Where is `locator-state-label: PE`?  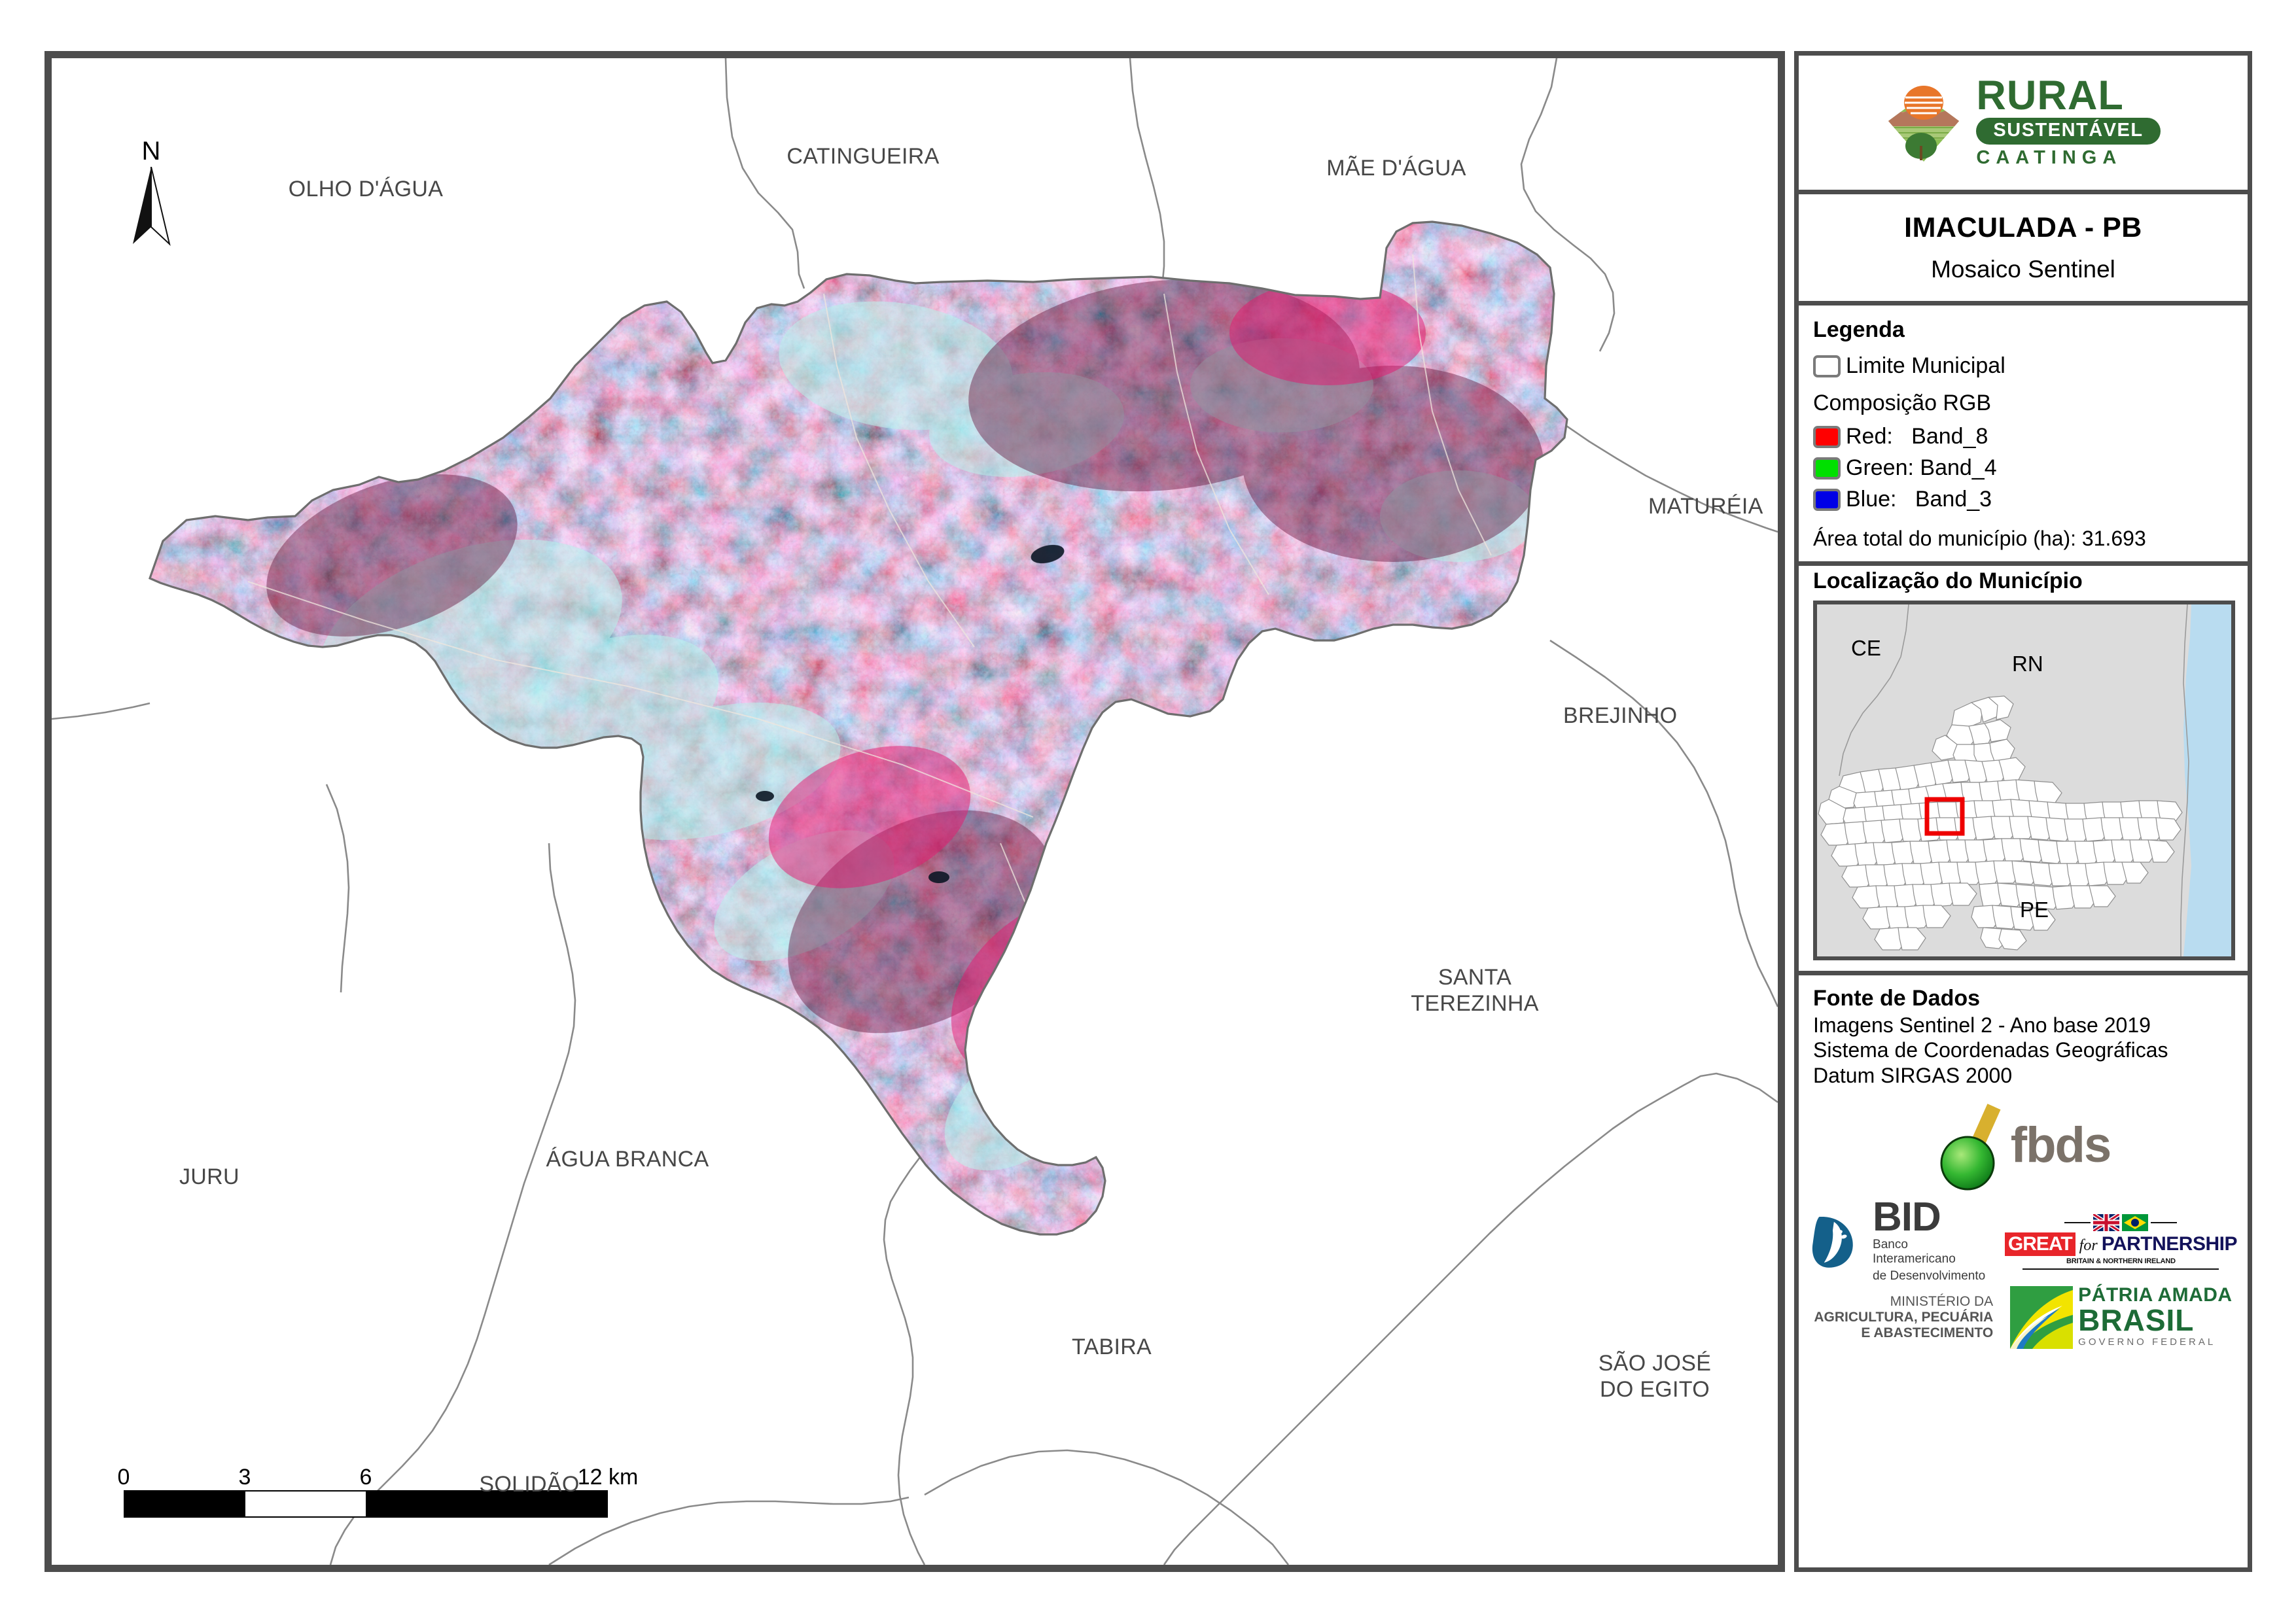 locator-state-label: PE is located at coordinates (2035, 910).